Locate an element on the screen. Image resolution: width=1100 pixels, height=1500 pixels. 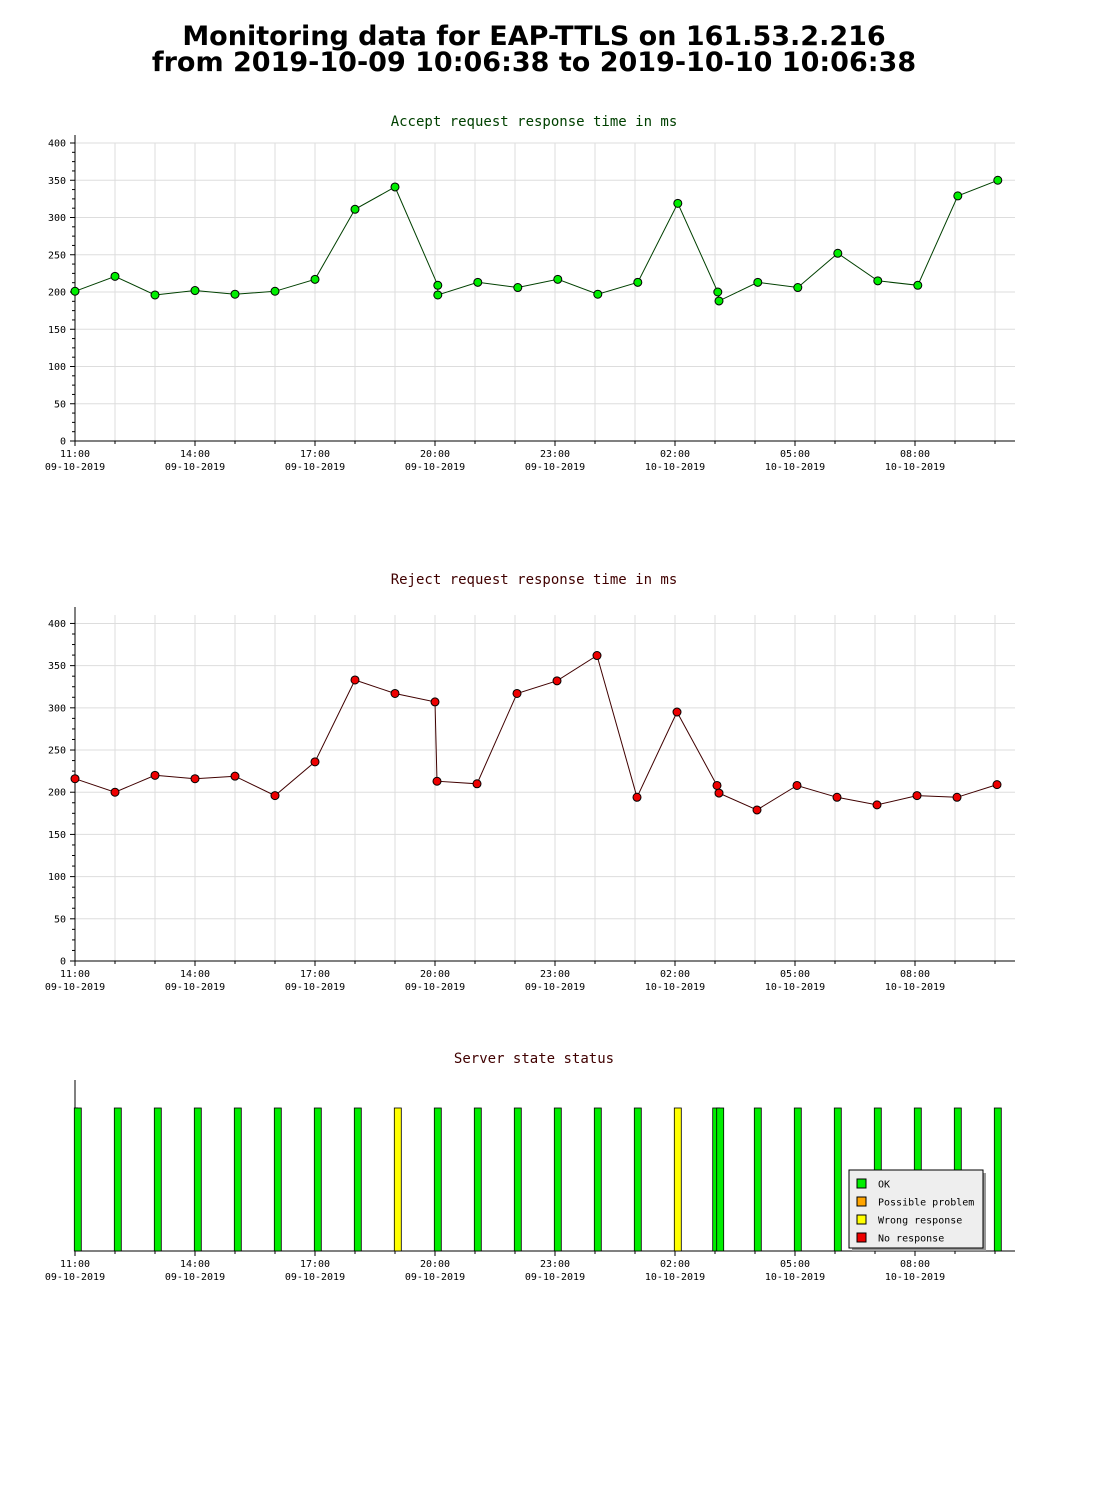
accept-y-tick-label: 100 is located at coordinates (57, 367).